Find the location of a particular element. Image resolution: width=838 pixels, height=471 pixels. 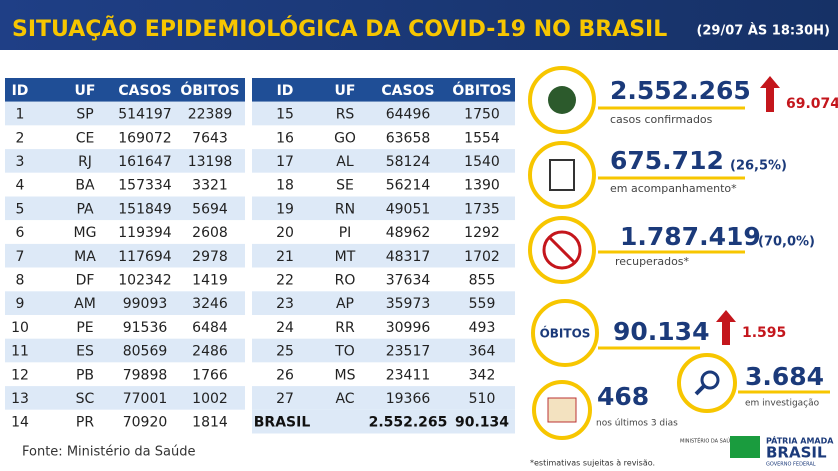

cell: 15 is located at coordinates (285, 115).